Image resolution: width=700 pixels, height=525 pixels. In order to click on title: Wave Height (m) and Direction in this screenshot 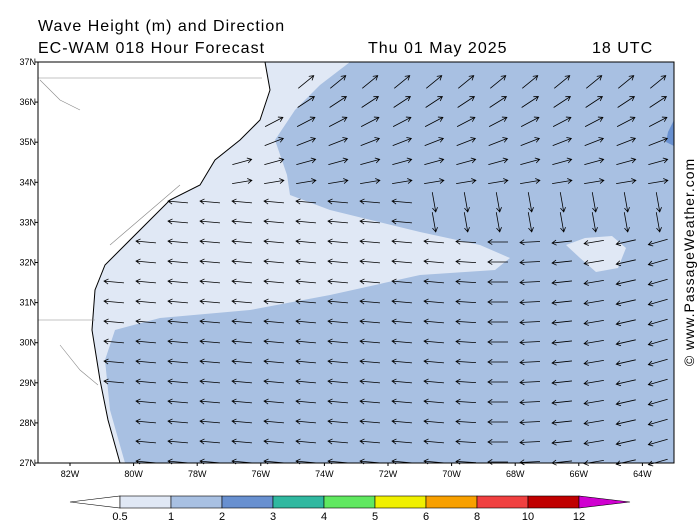, I will do `click(161, 26)`.